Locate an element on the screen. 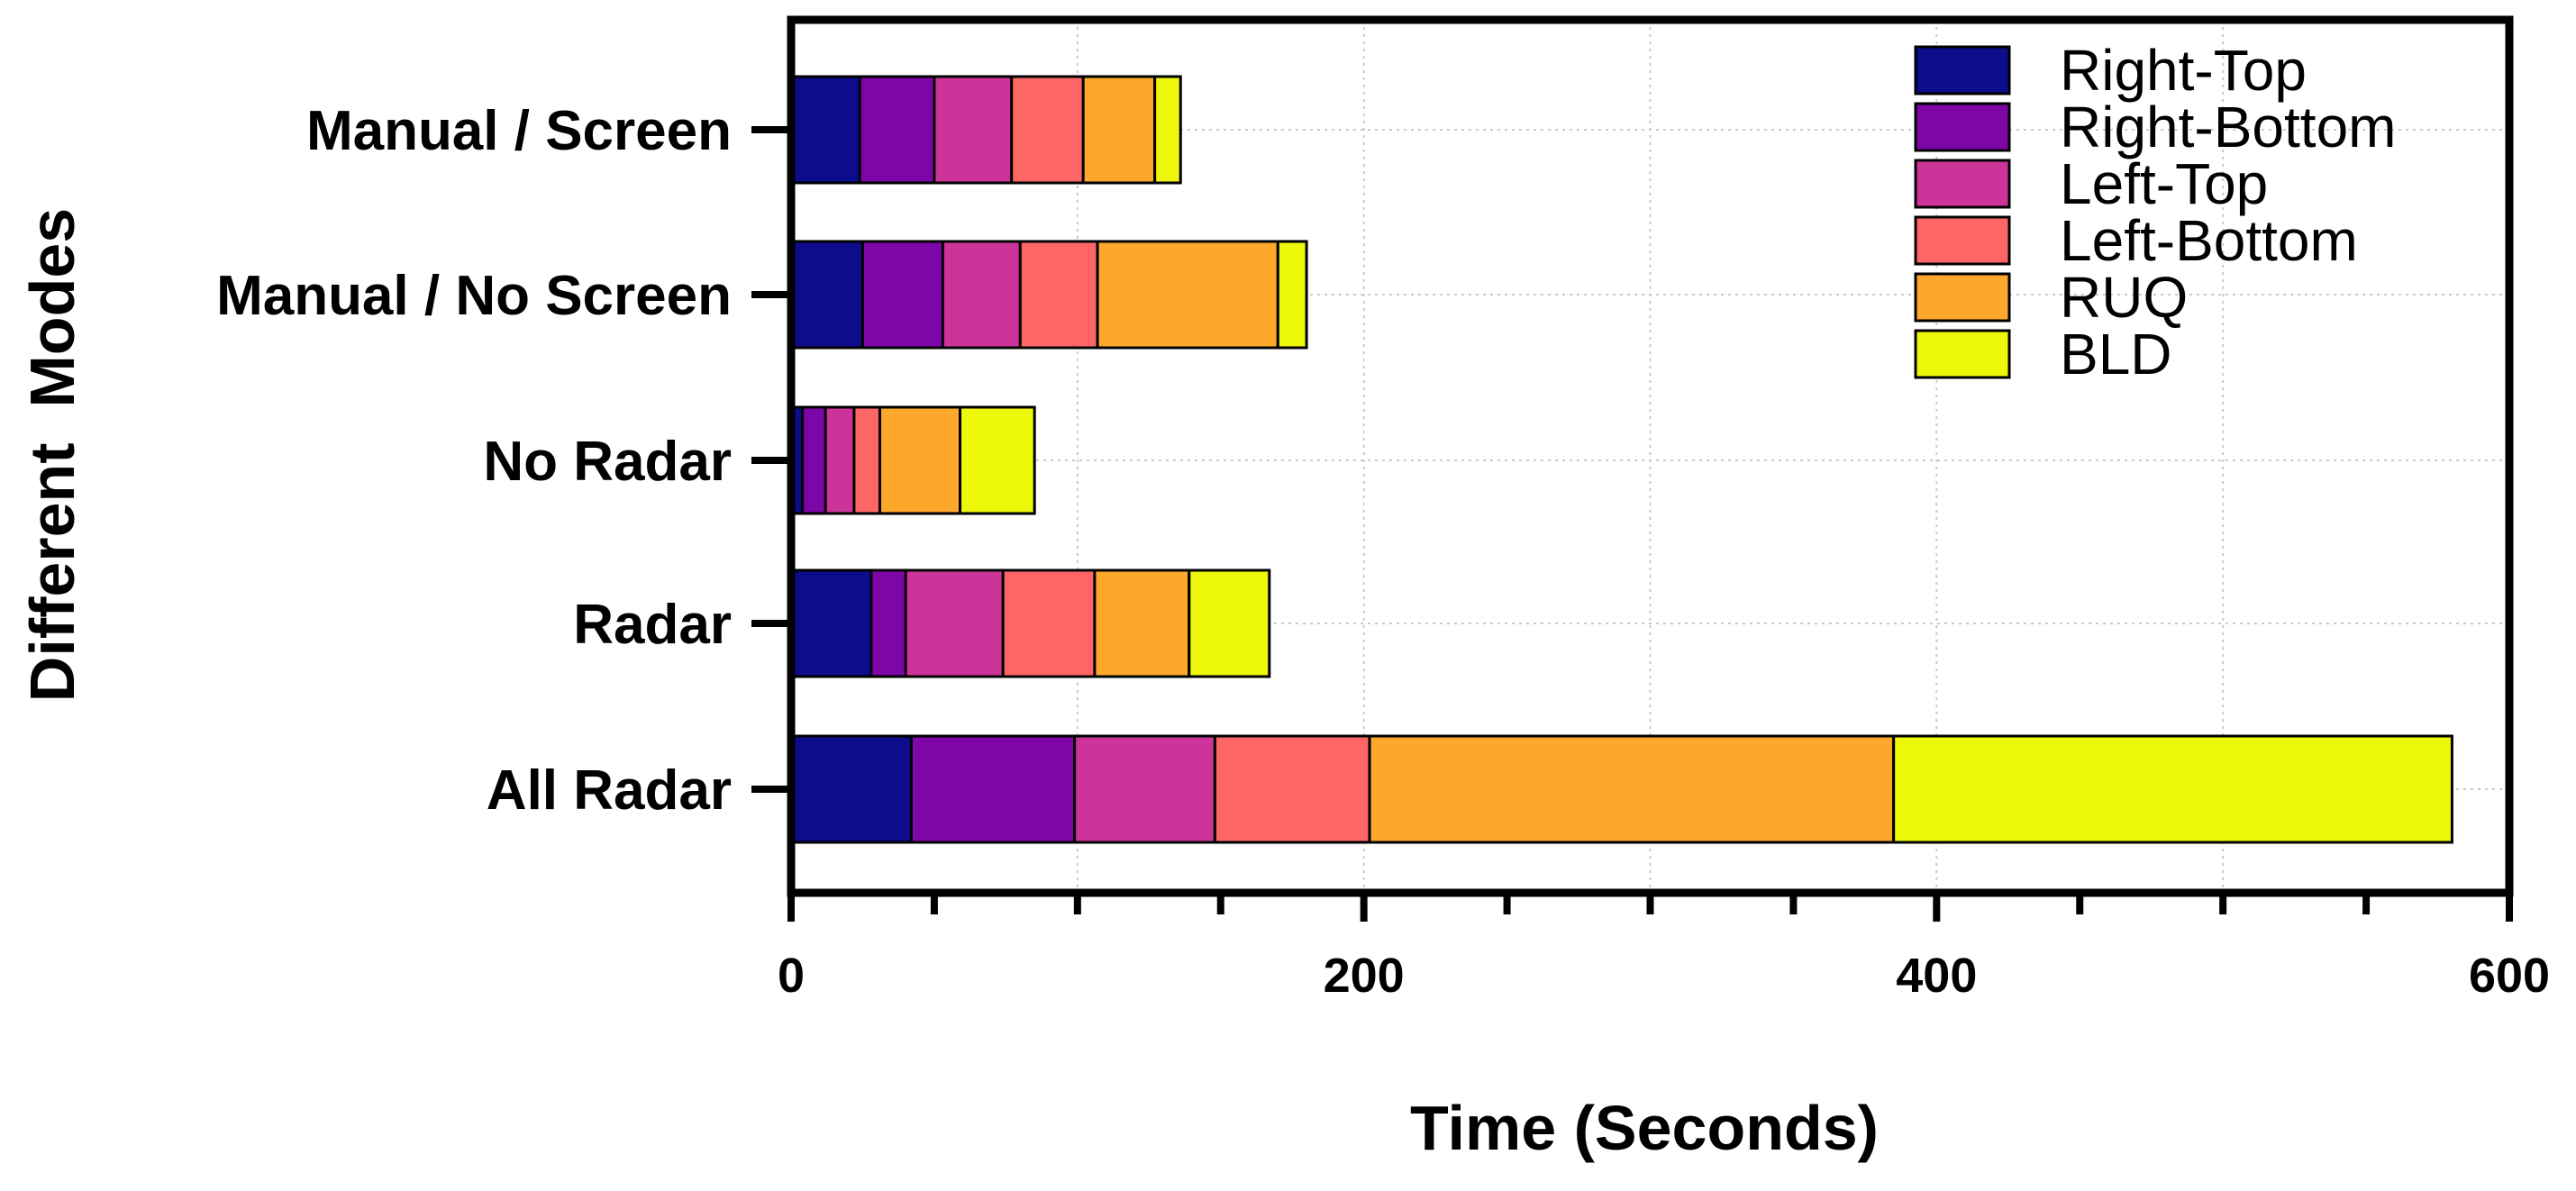  legend-label: Left-Bottom is located at coordinates (2209, 240).